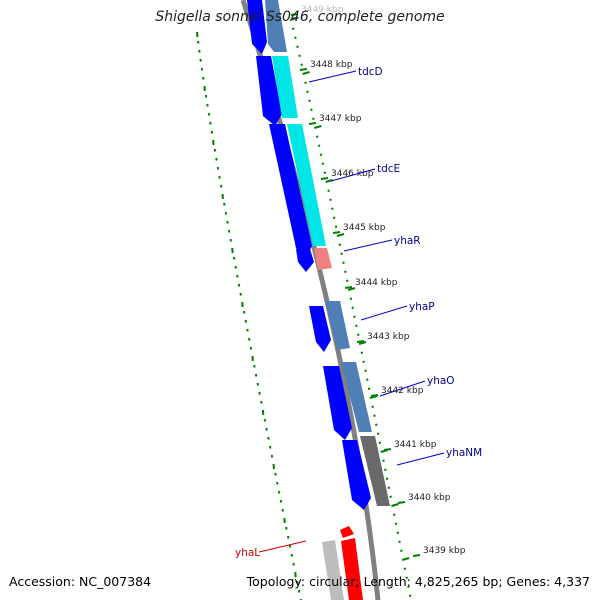 The image size is (600, 600). Describe the element at coordinates (352, 174) in the screenshot. I see `tick-label: 3446 kbp` at that location.